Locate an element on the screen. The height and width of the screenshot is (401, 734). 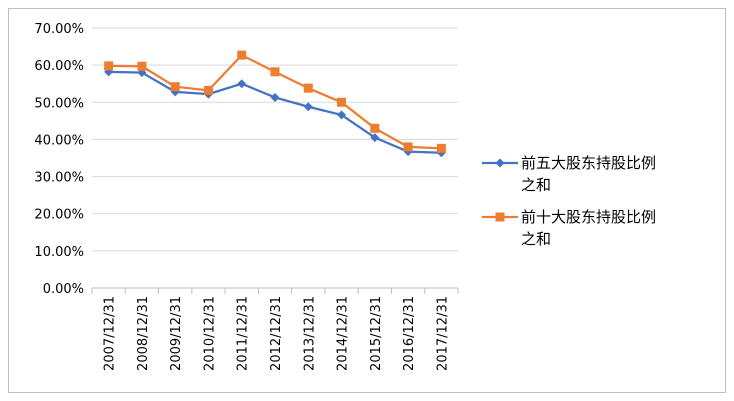
x-tick-label: 2011/12/31 is located at coordinates (243, 333).